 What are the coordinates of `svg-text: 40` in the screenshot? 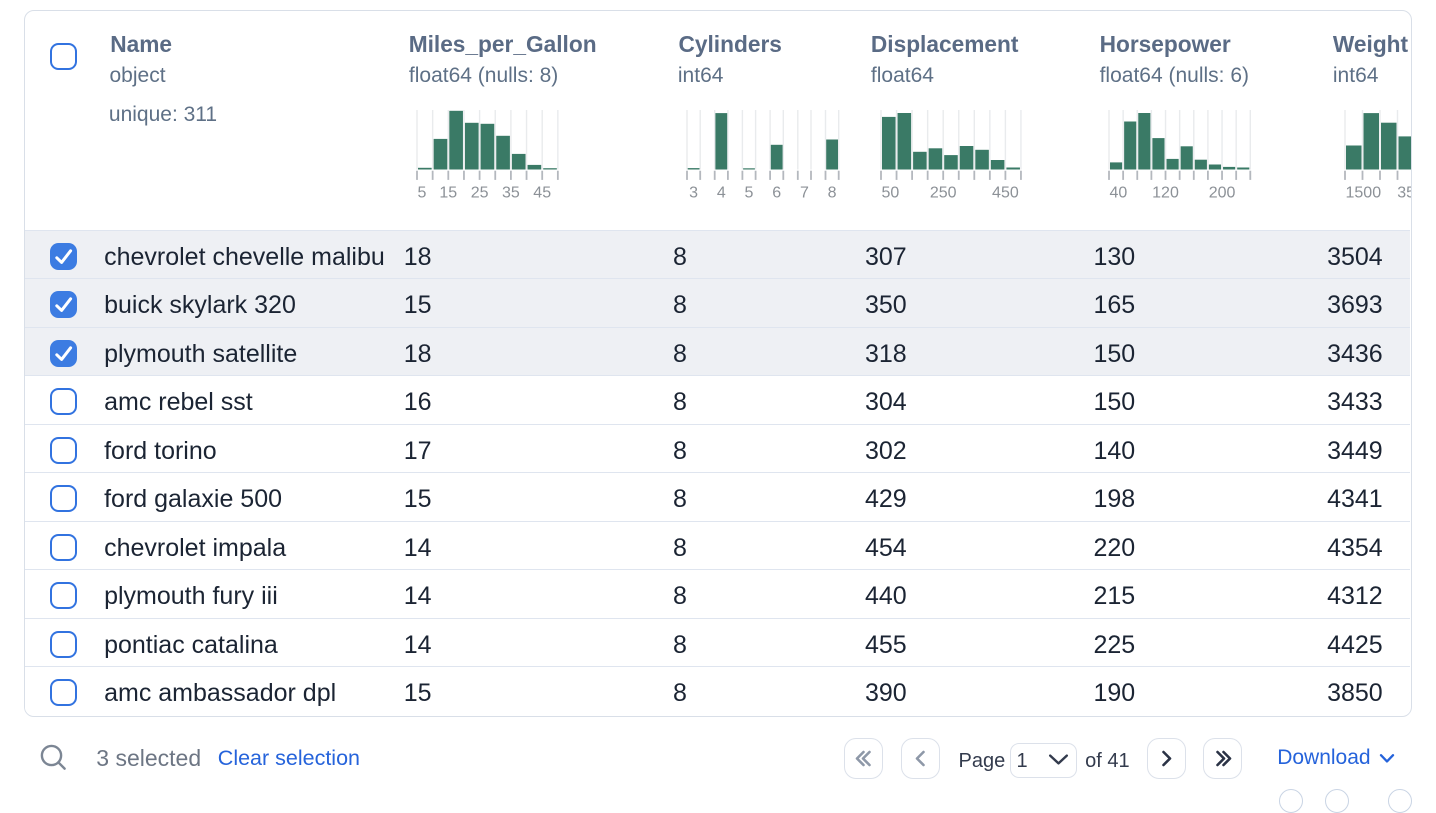 It's located at (1119, 192).